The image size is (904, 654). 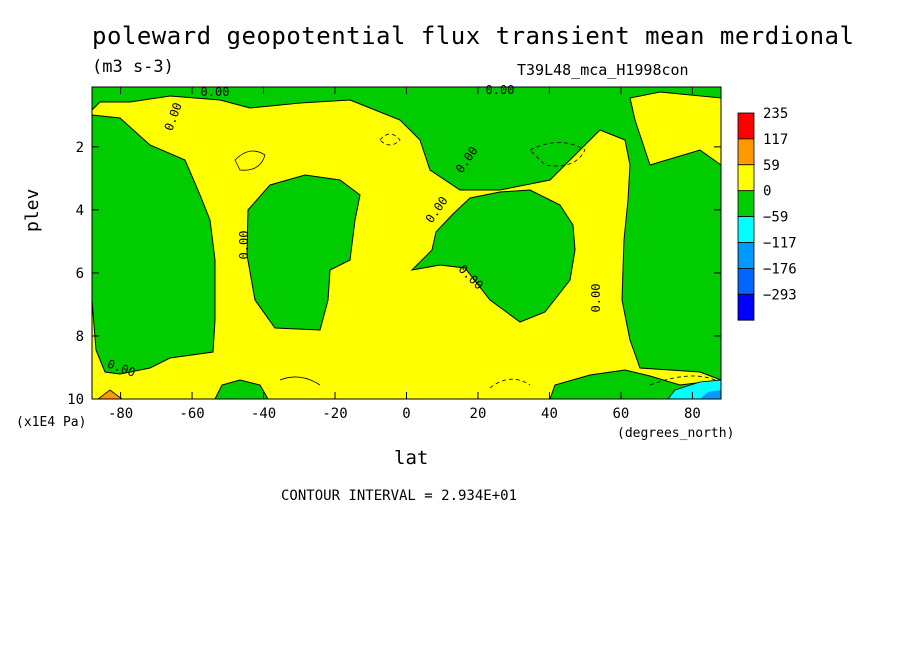 What do you see at coordinates (80, 337) in the screenshot?
I see `y-tick-label: 8` at bounding box center [80, 337].